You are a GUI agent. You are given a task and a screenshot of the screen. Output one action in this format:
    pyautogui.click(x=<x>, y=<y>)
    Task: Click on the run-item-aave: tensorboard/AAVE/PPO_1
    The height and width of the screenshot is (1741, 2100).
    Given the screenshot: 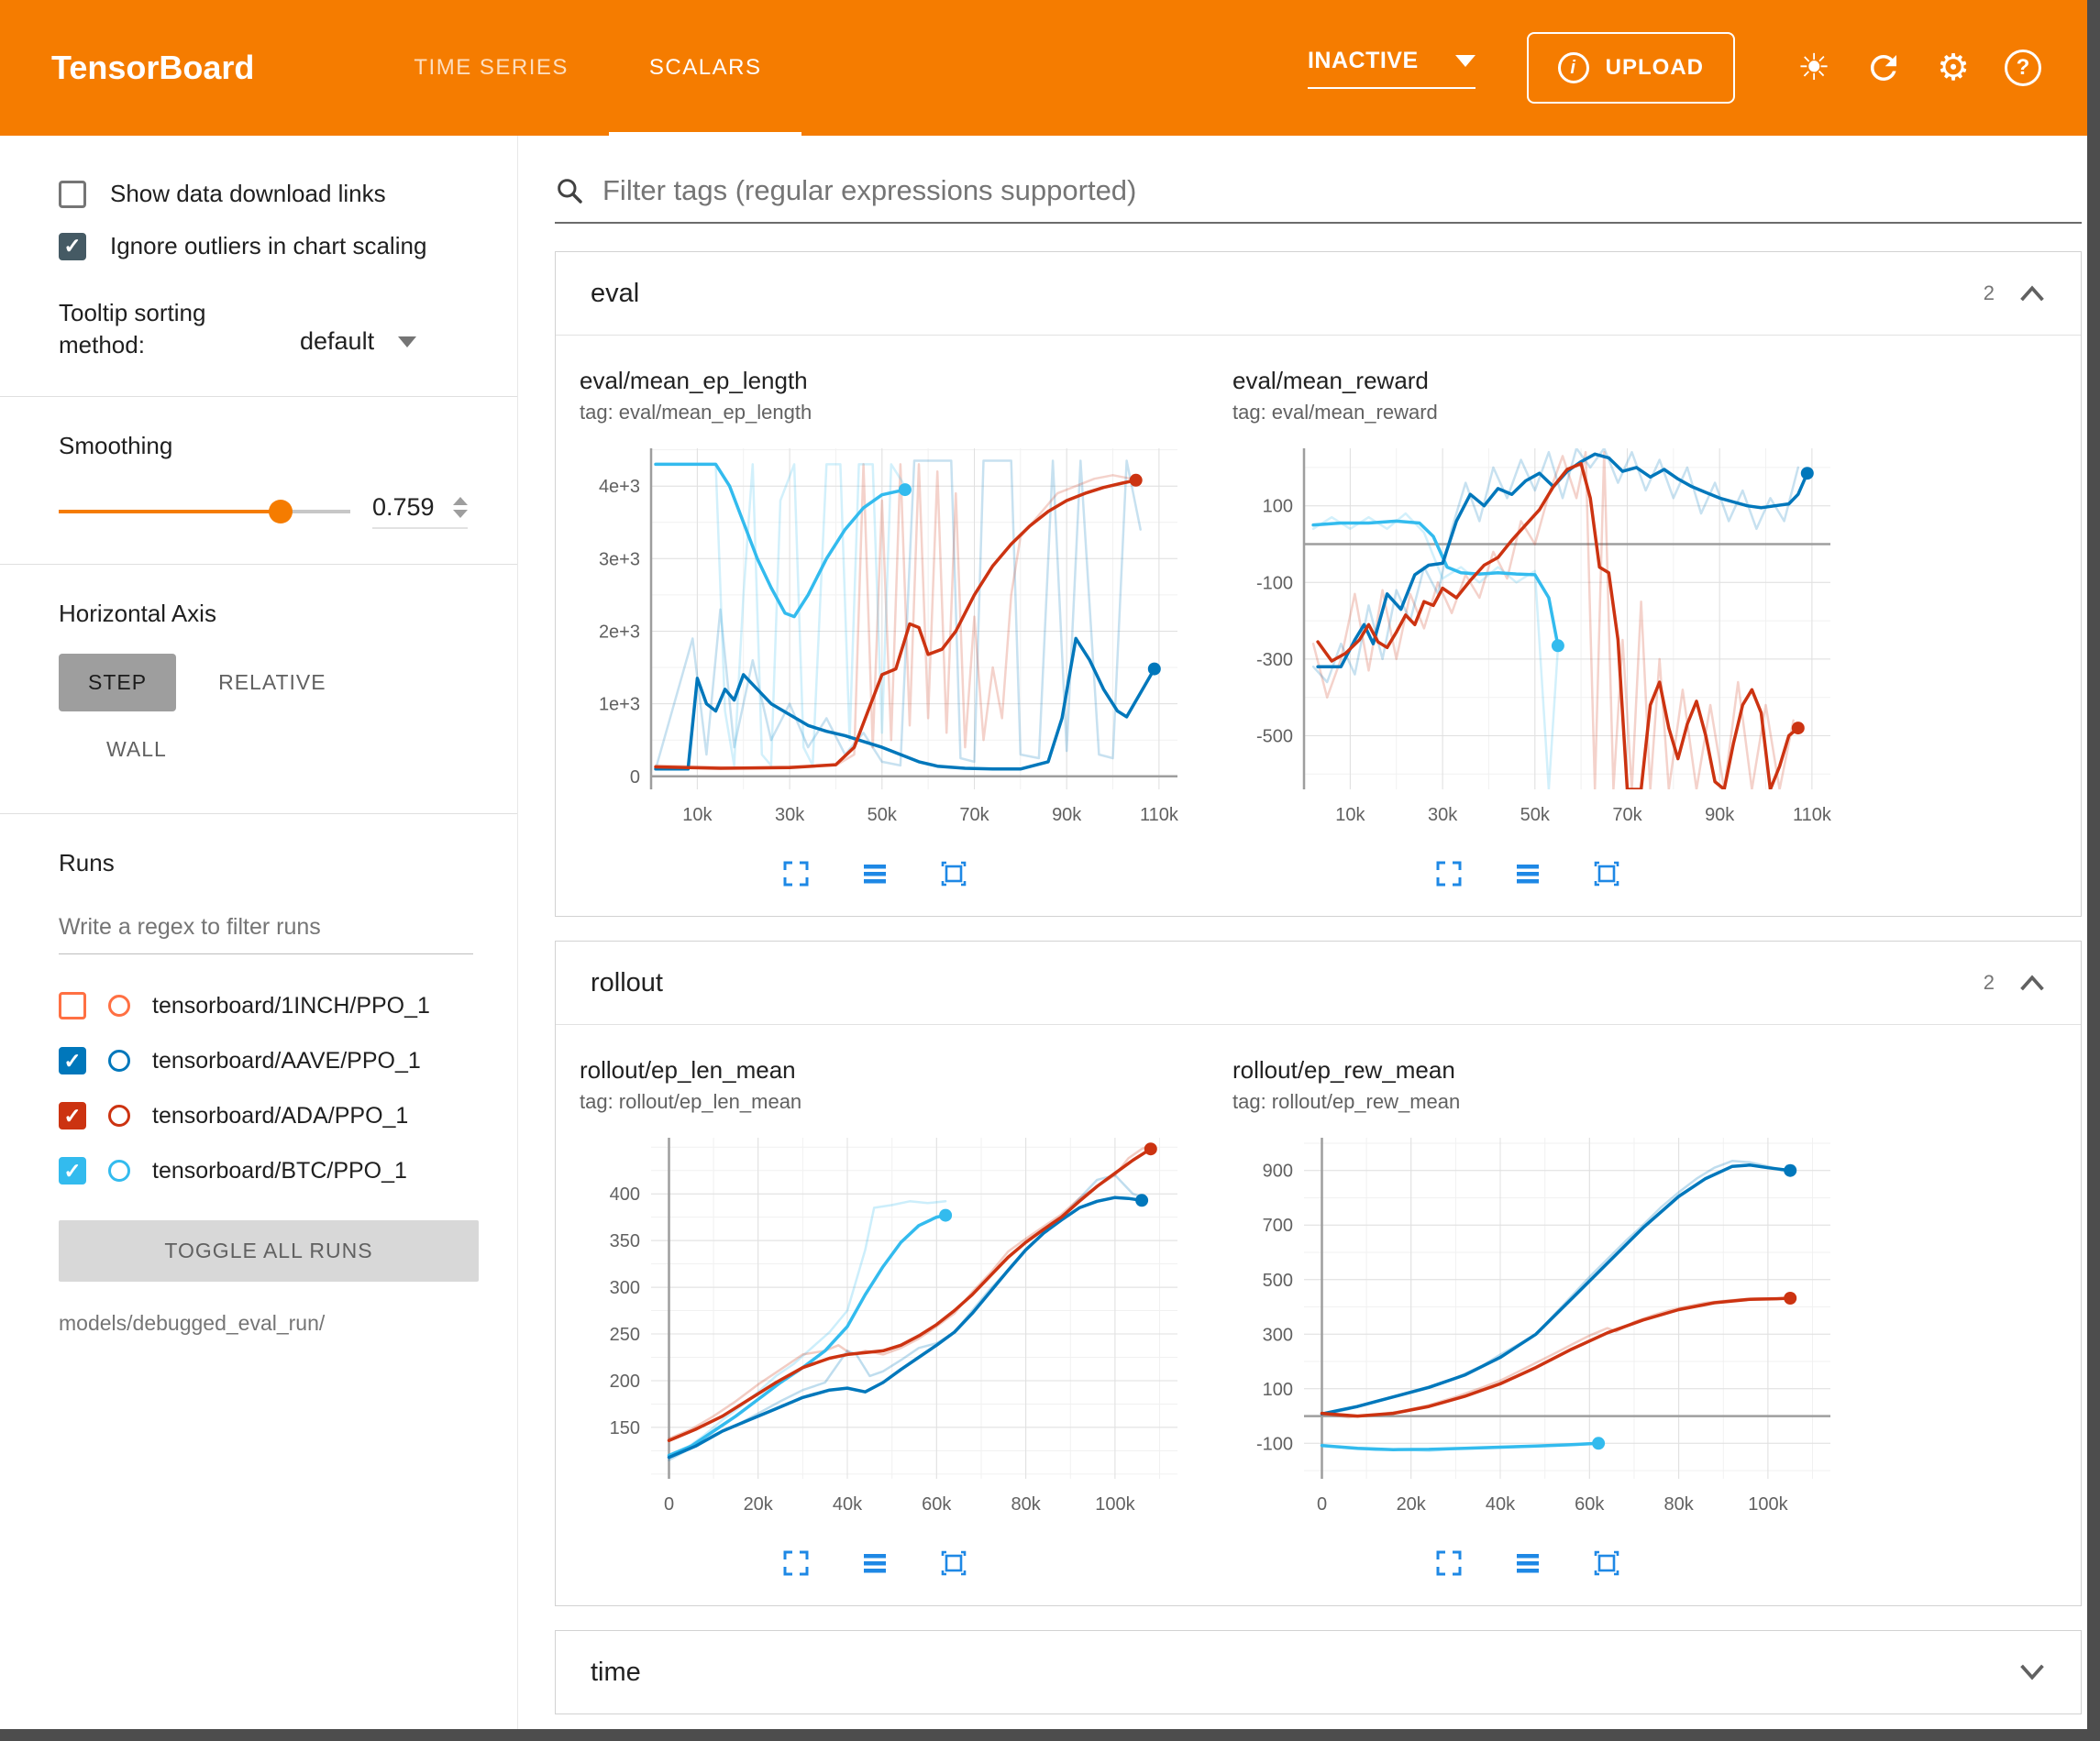 What is the action you would take?
    pyautogui.click(x=268, y=1061)
    